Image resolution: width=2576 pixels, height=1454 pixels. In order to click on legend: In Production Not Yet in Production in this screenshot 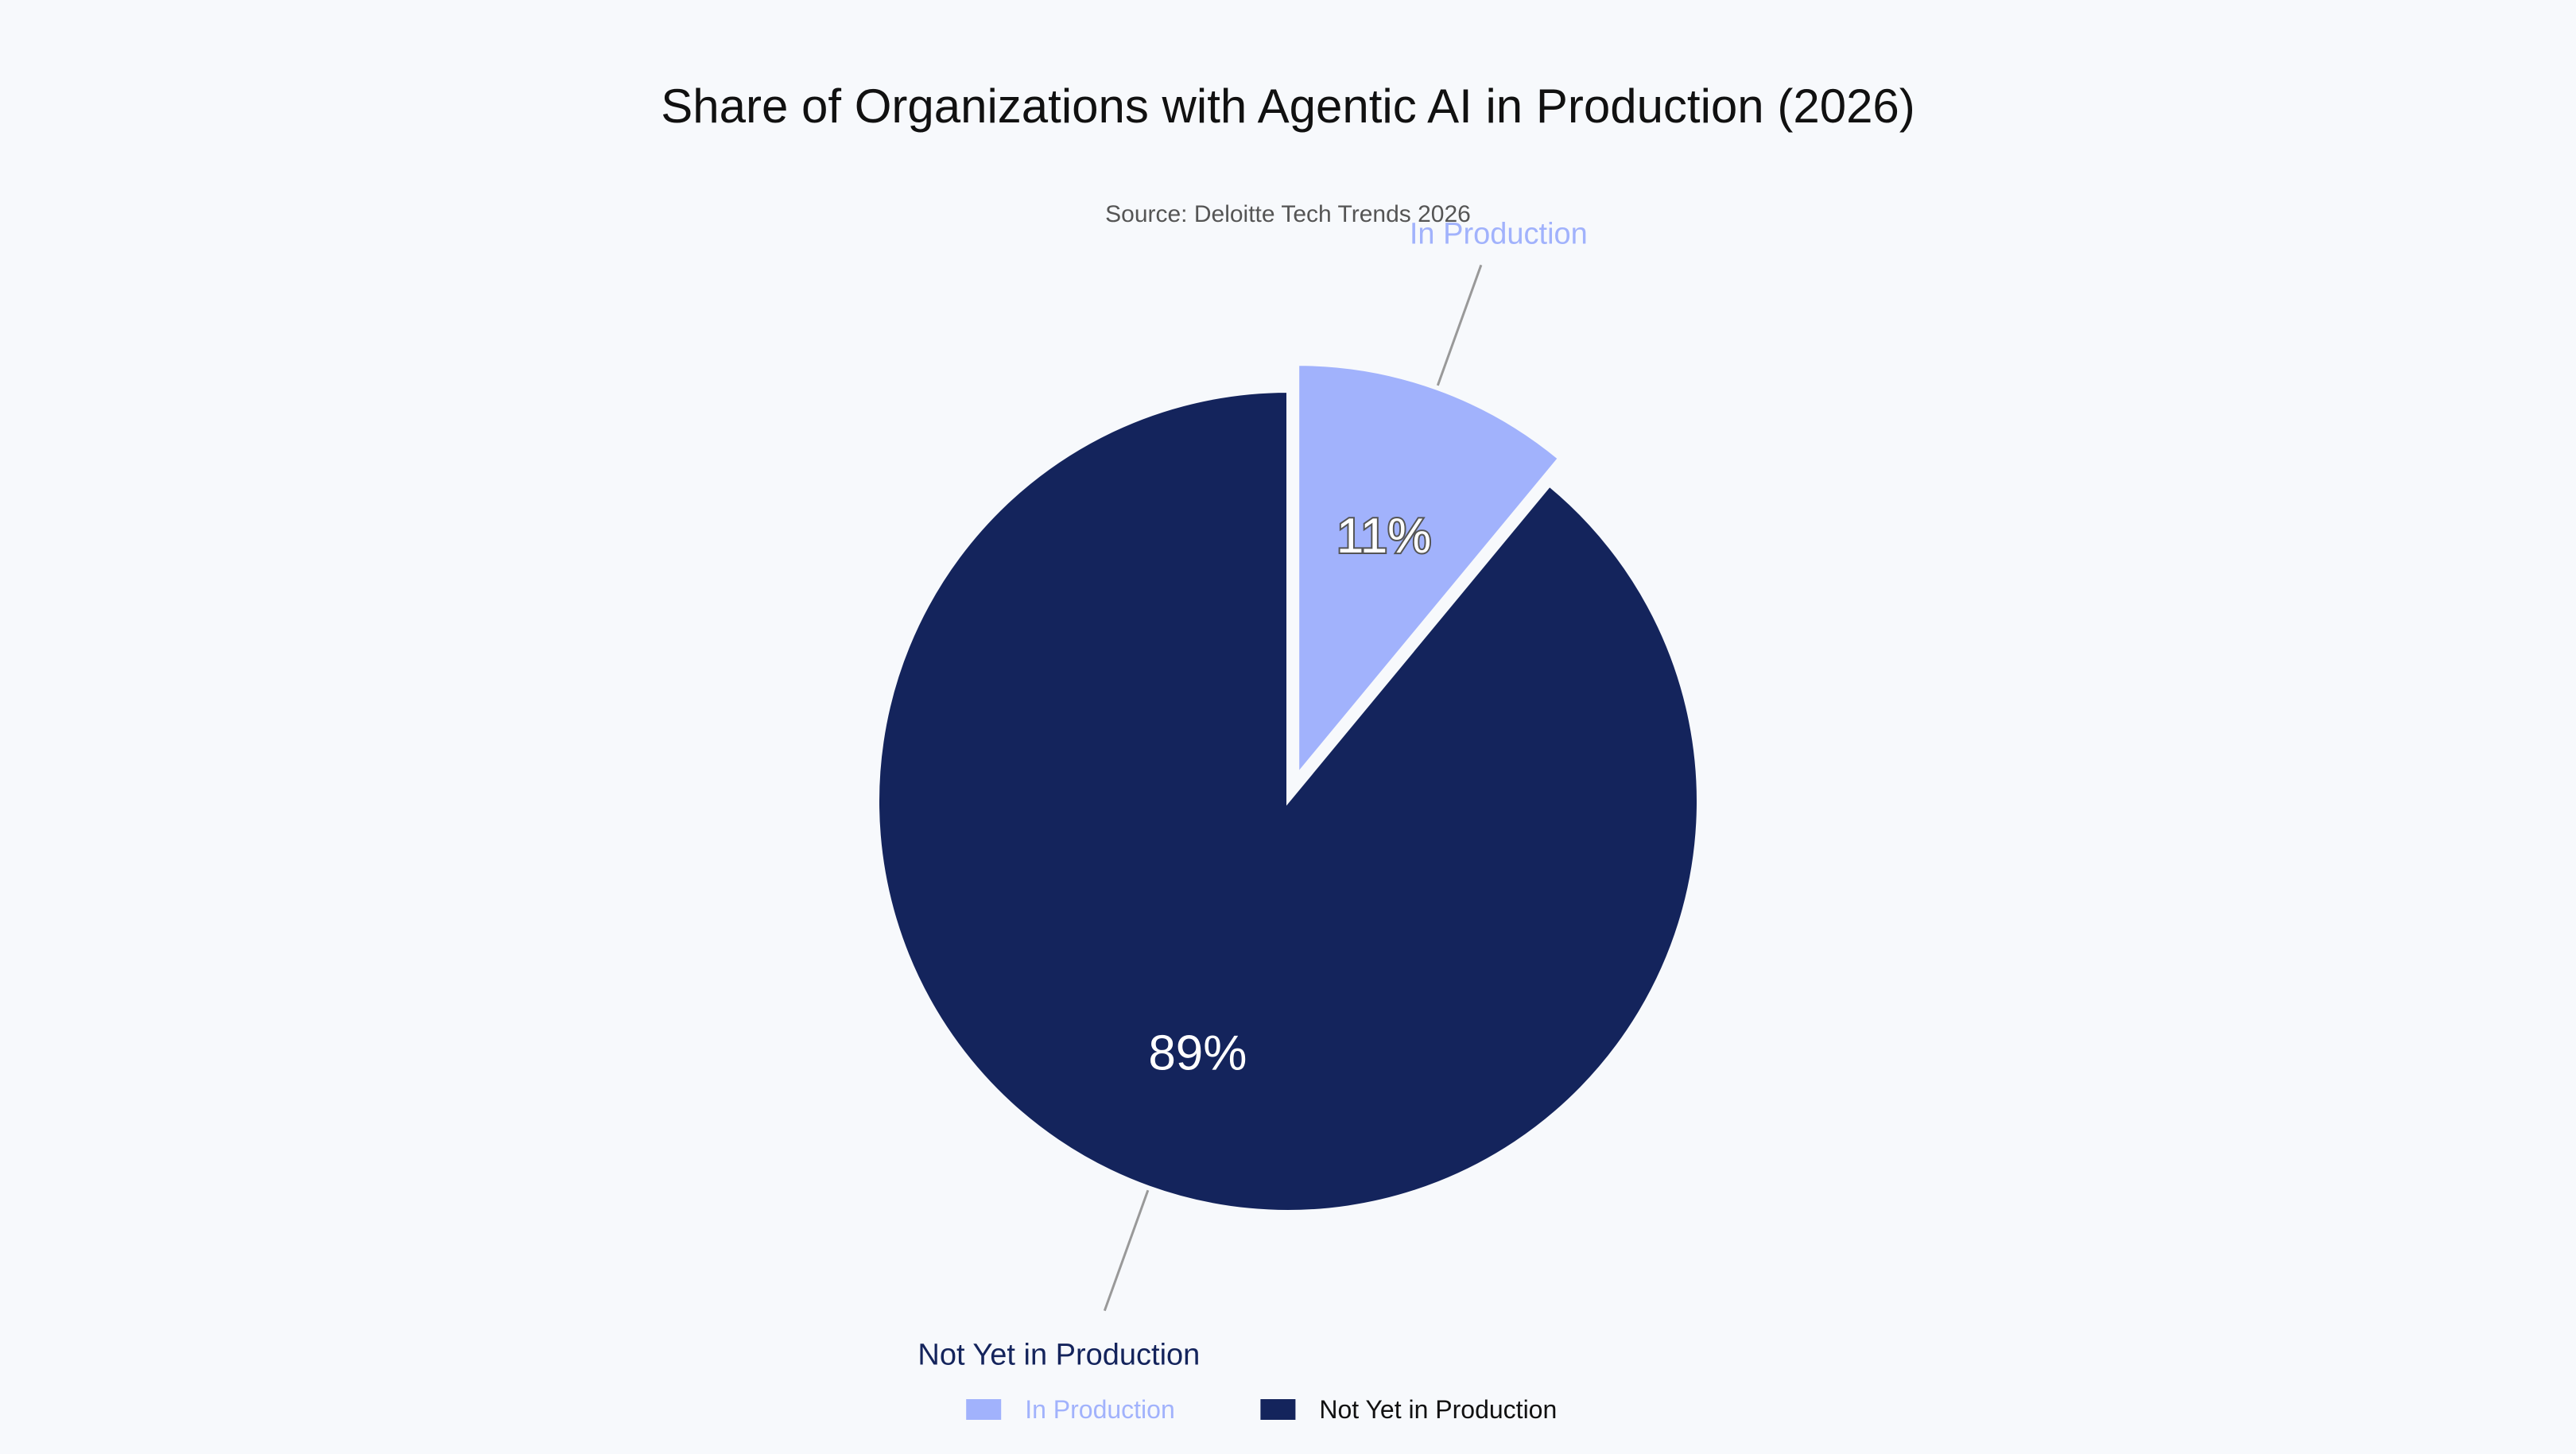, I will do `click(1261, 1409)`.